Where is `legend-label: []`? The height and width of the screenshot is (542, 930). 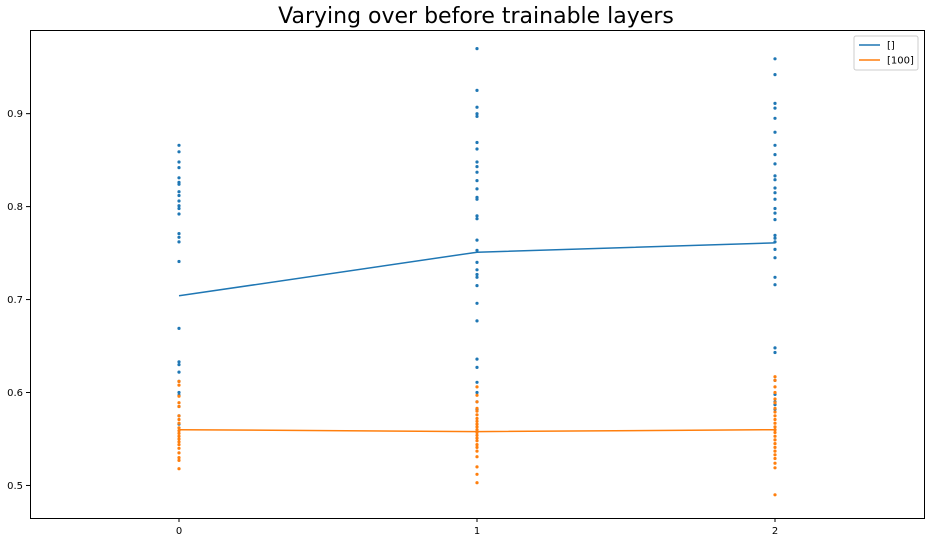
legend-label: [] is located at coordinates (891, 46).